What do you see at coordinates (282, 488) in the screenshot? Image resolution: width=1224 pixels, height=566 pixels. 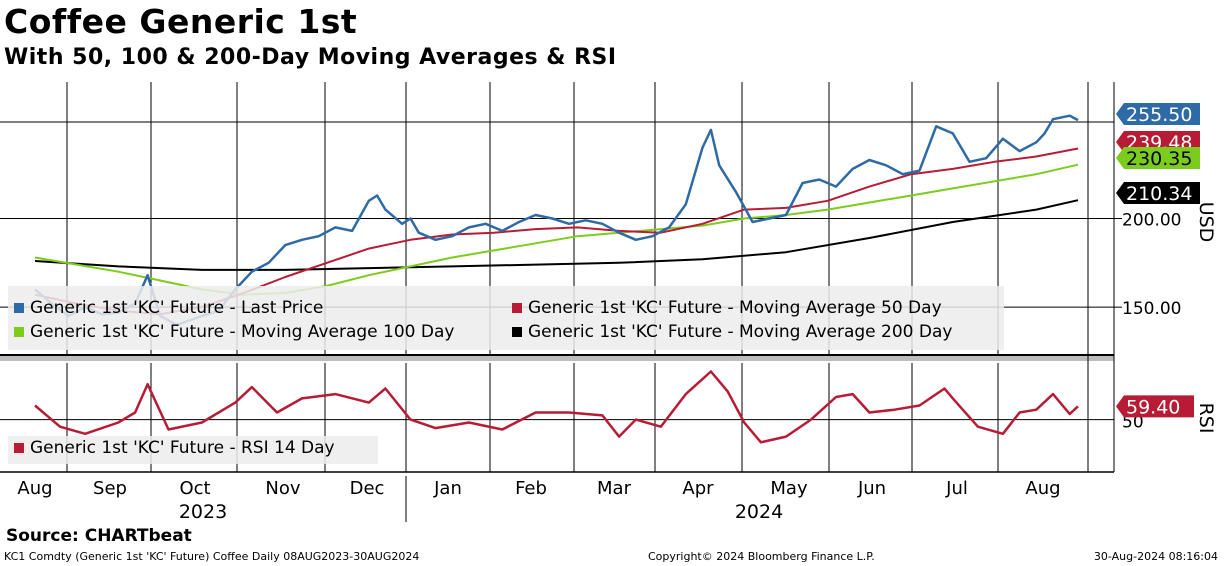 I see `x-month-label: Nov` at bounding box center [282, 488].